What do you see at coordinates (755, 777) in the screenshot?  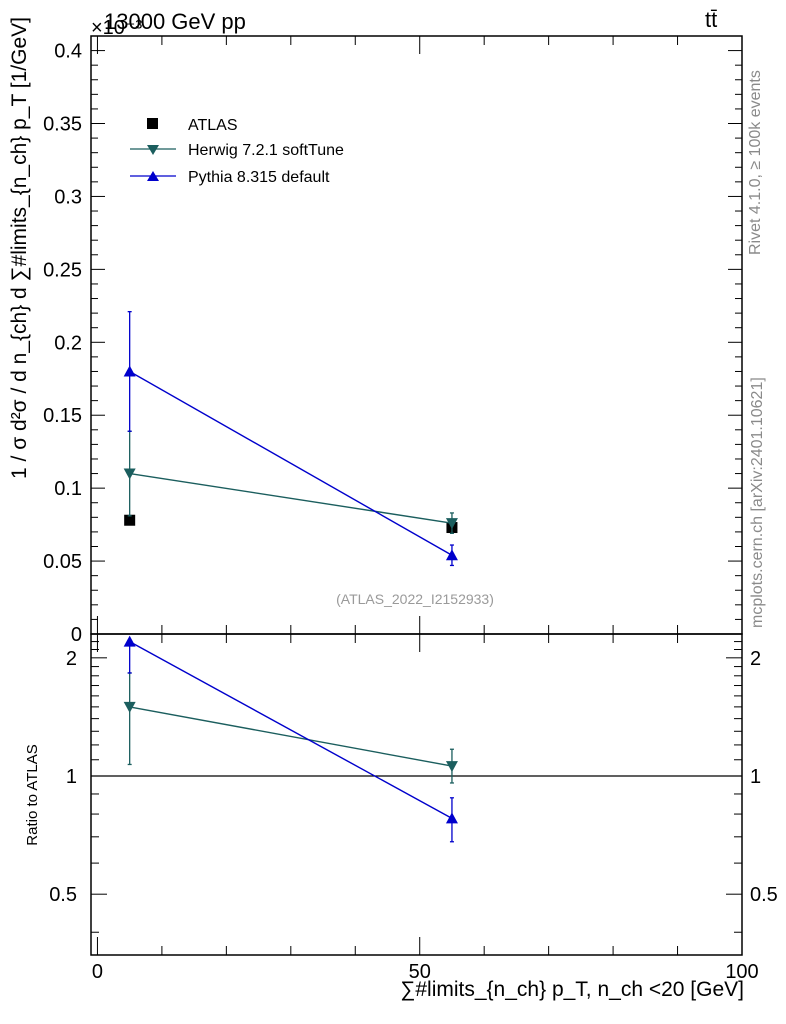 I see `ratio-y-tick-label-right: 1` at bounding box center [755, 777].